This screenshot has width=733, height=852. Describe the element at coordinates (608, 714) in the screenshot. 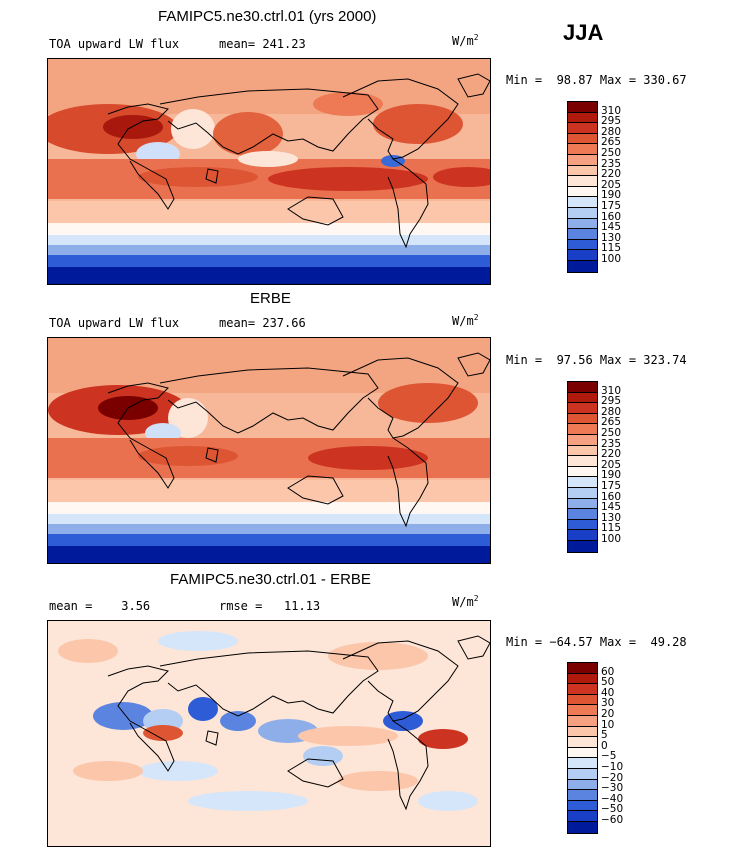

I see `colorbar-tick-label: 20` at that location.